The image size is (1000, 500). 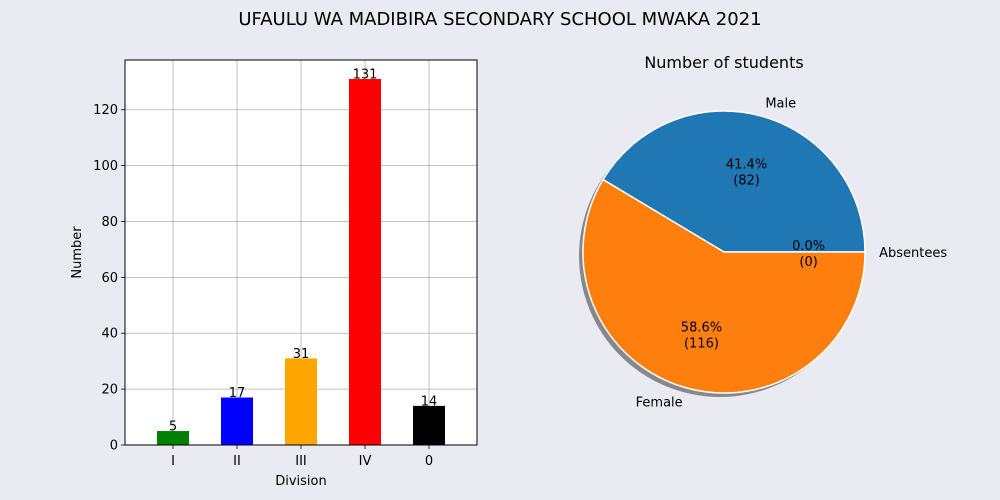 What do you see at coordinates (173, 438) in the screenshot?
I see `bar-I` at bounding box center [173, 438].